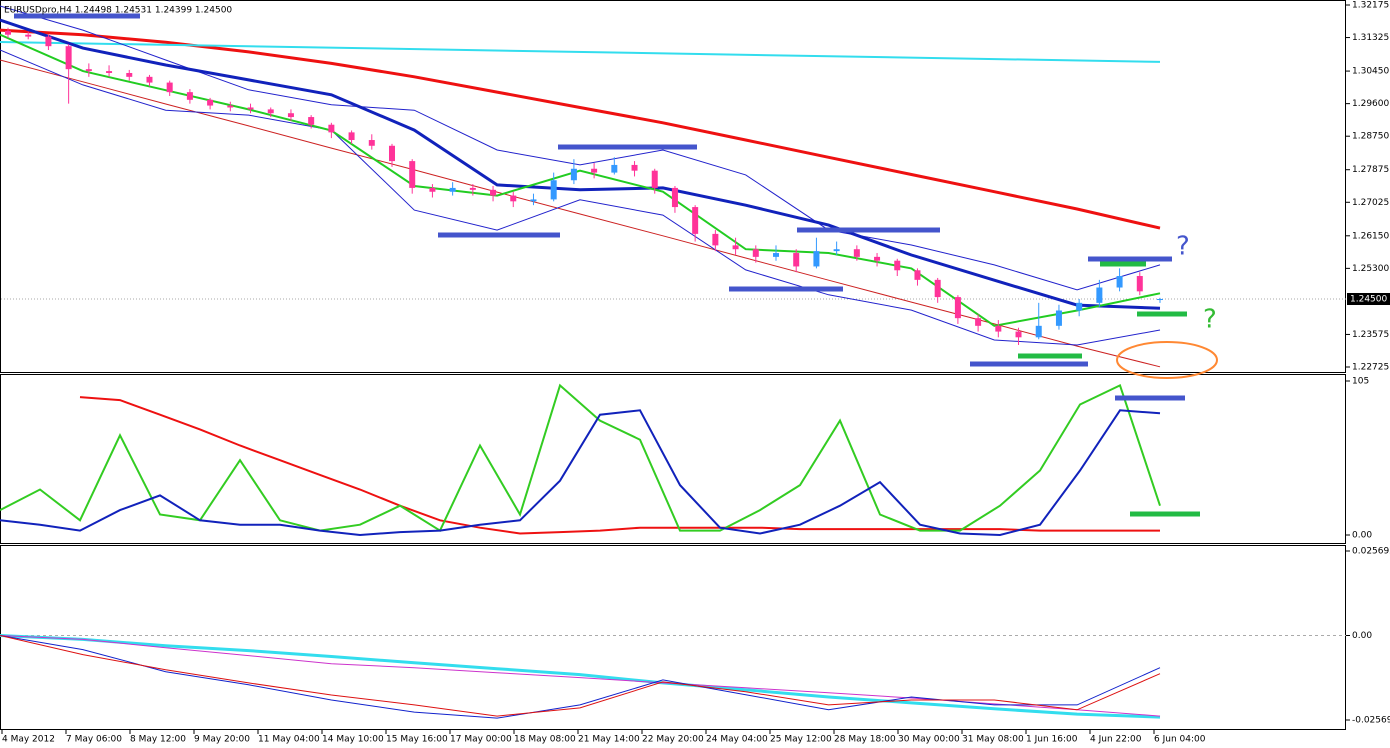 This screenshot has width=1390, height=748. What do you see at coordinates (1371, 552) in the screenshot?
I see `y-tick-label: 0.025692` at bounding box center [1371, 552].